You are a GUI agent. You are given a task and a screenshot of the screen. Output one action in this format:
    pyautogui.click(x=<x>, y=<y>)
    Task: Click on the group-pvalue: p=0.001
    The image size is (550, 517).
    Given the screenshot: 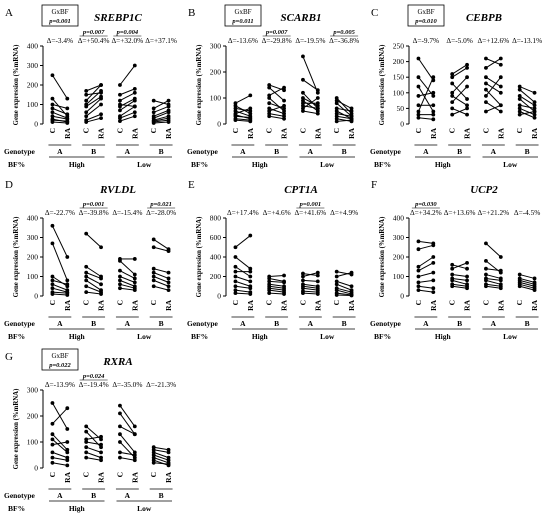 What is the action you would take?
    pyautogui.click(x=93, y=204)
    